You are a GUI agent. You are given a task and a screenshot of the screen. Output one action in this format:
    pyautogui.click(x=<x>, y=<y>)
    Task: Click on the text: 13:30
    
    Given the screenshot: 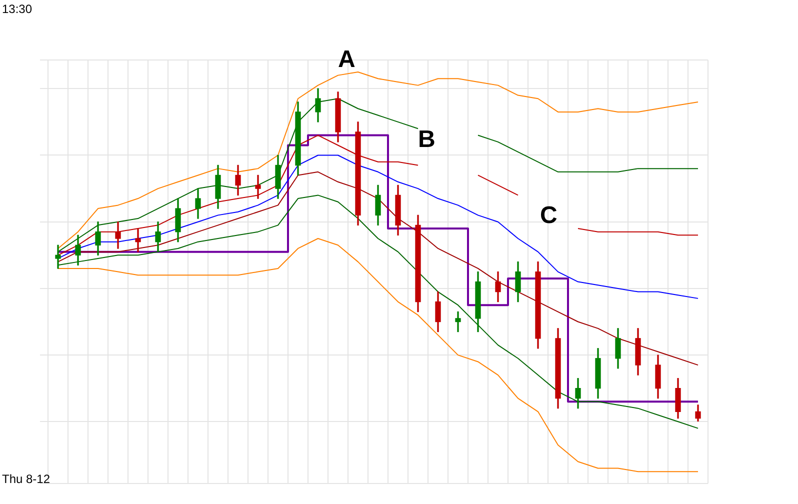 What is the action you would take?
    pyautogui.click(x=17, y=9)
    